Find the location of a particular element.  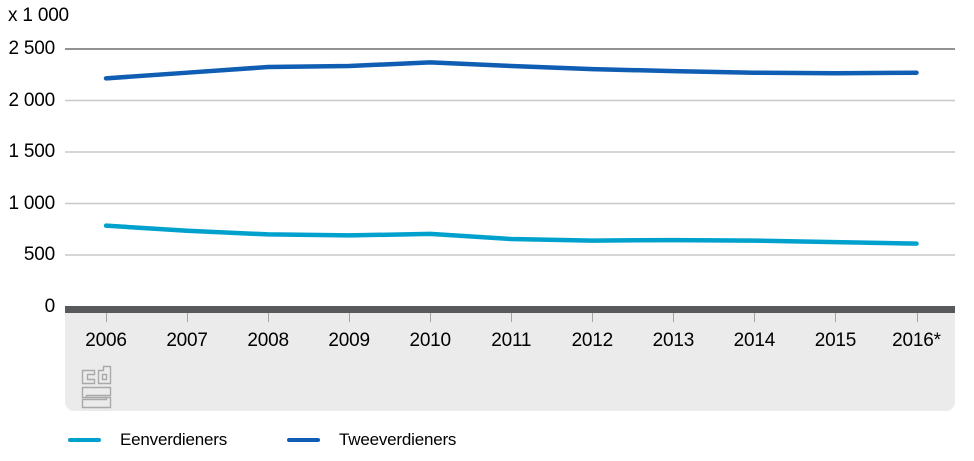

cbs-logo-letter-b-counter is located at coordinates (104, 377).